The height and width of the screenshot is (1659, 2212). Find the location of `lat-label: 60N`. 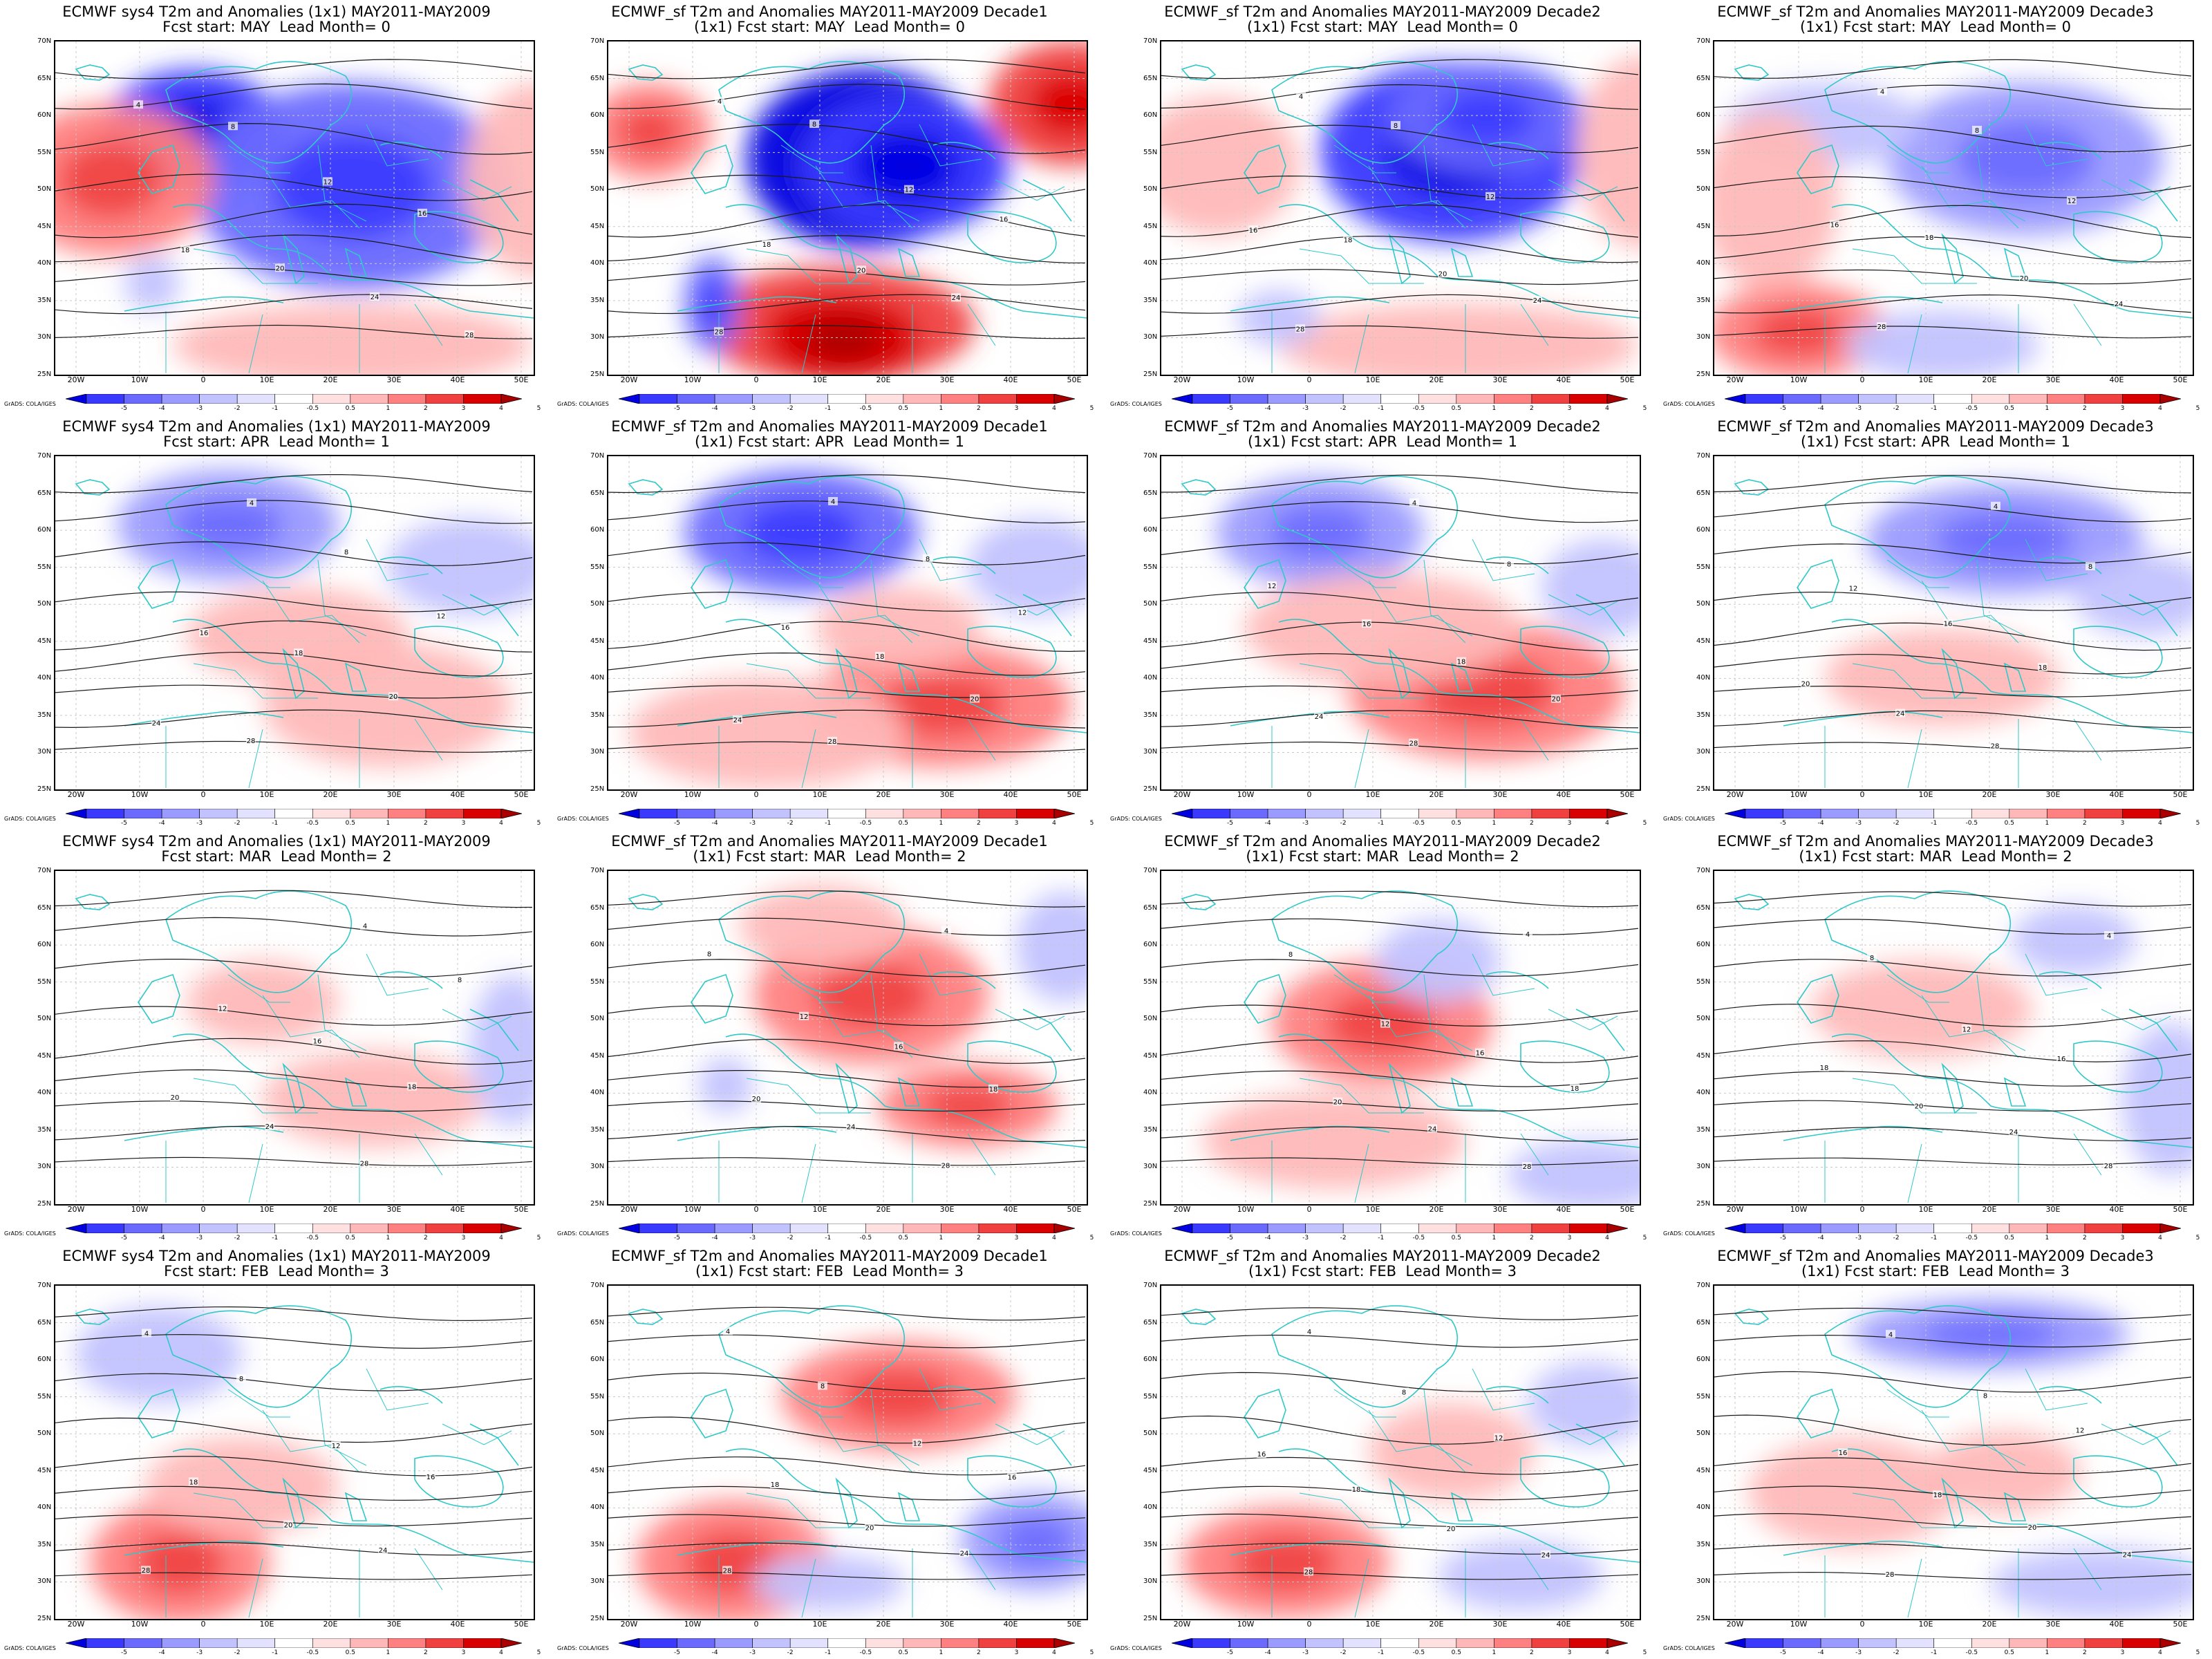

lat-label: 60N is located at coordinates (1150, 1360).